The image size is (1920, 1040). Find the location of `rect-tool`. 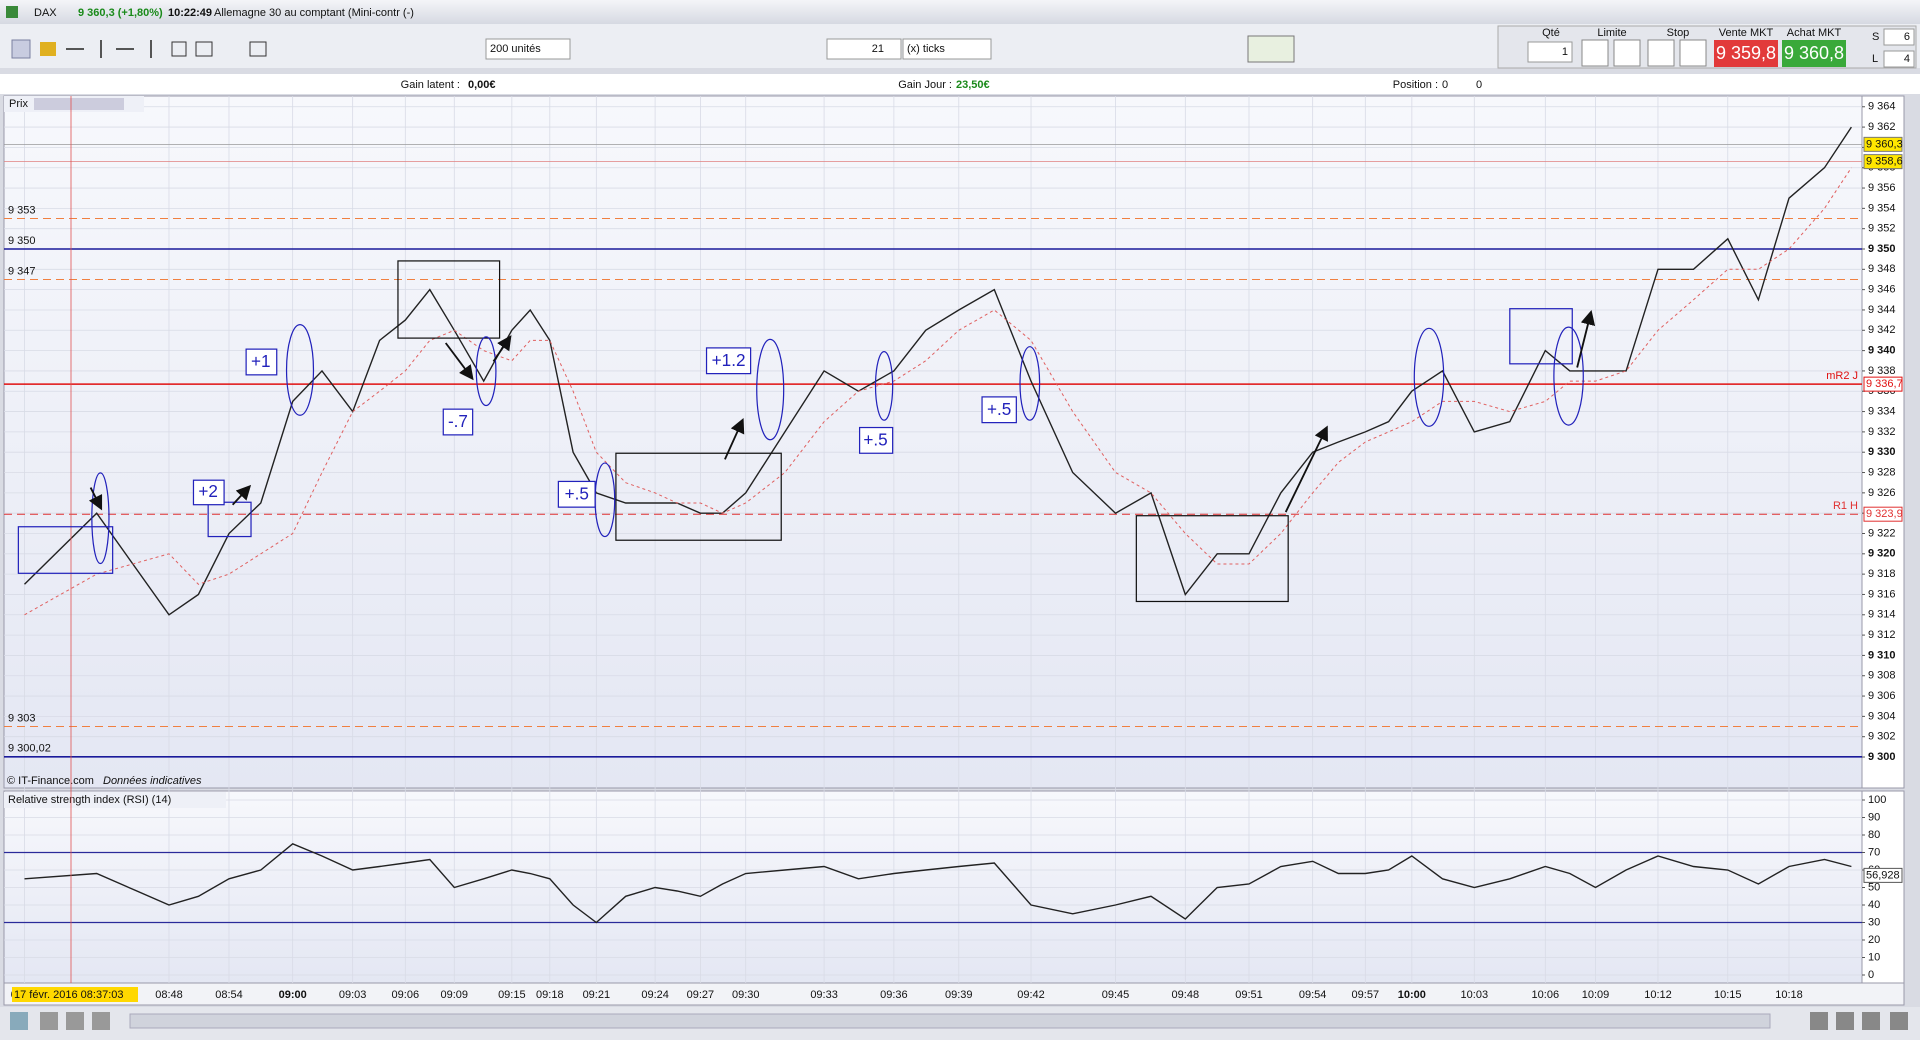

rect-tool is located at coordinates (258, 49).